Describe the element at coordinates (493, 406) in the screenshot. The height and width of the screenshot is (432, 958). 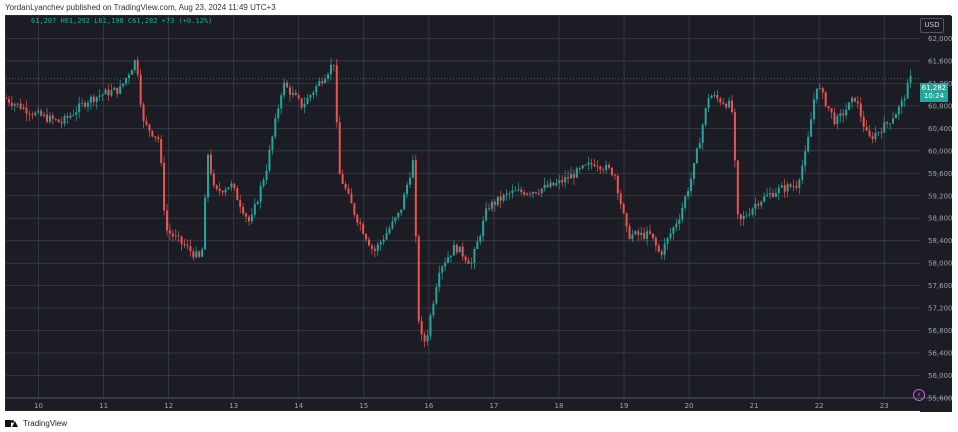
I see `x-tick-label: 17` at that location.